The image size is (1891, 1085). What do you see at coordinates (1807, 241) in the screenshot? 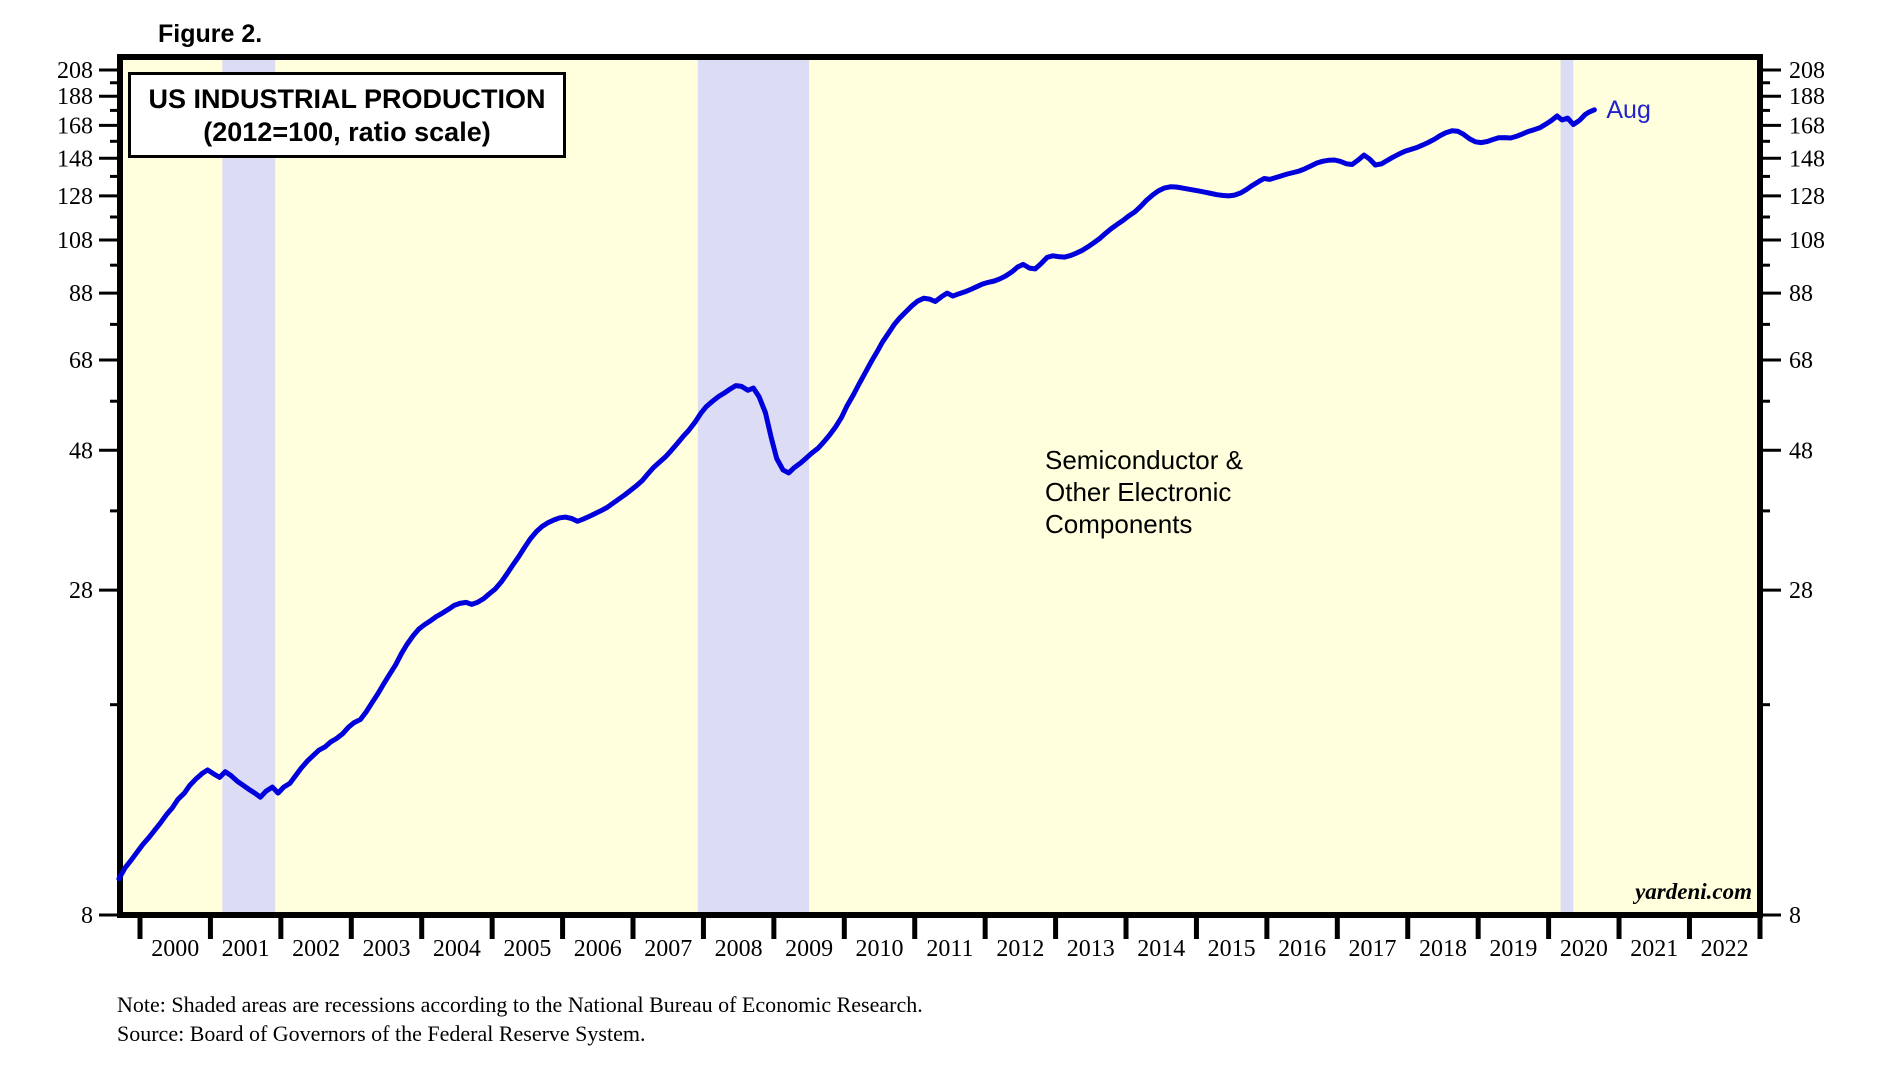
I see `y-axis-label-right: 108` at bounding box center [1807, 241].